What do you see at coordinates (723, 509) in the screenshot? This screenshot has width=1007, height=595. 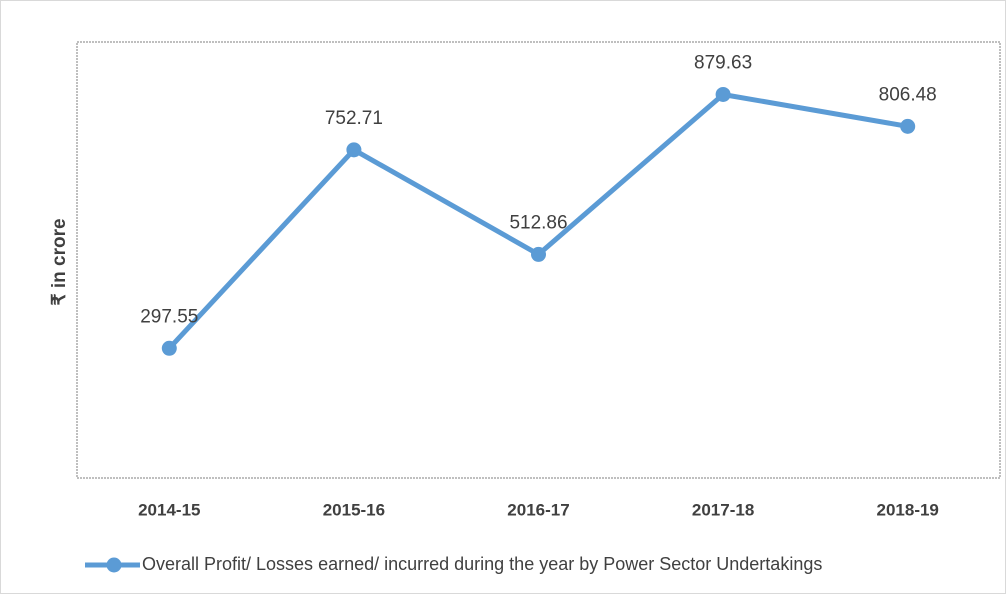 I see `x-tick-label: 2017-18` at bounding box center [723, 509].